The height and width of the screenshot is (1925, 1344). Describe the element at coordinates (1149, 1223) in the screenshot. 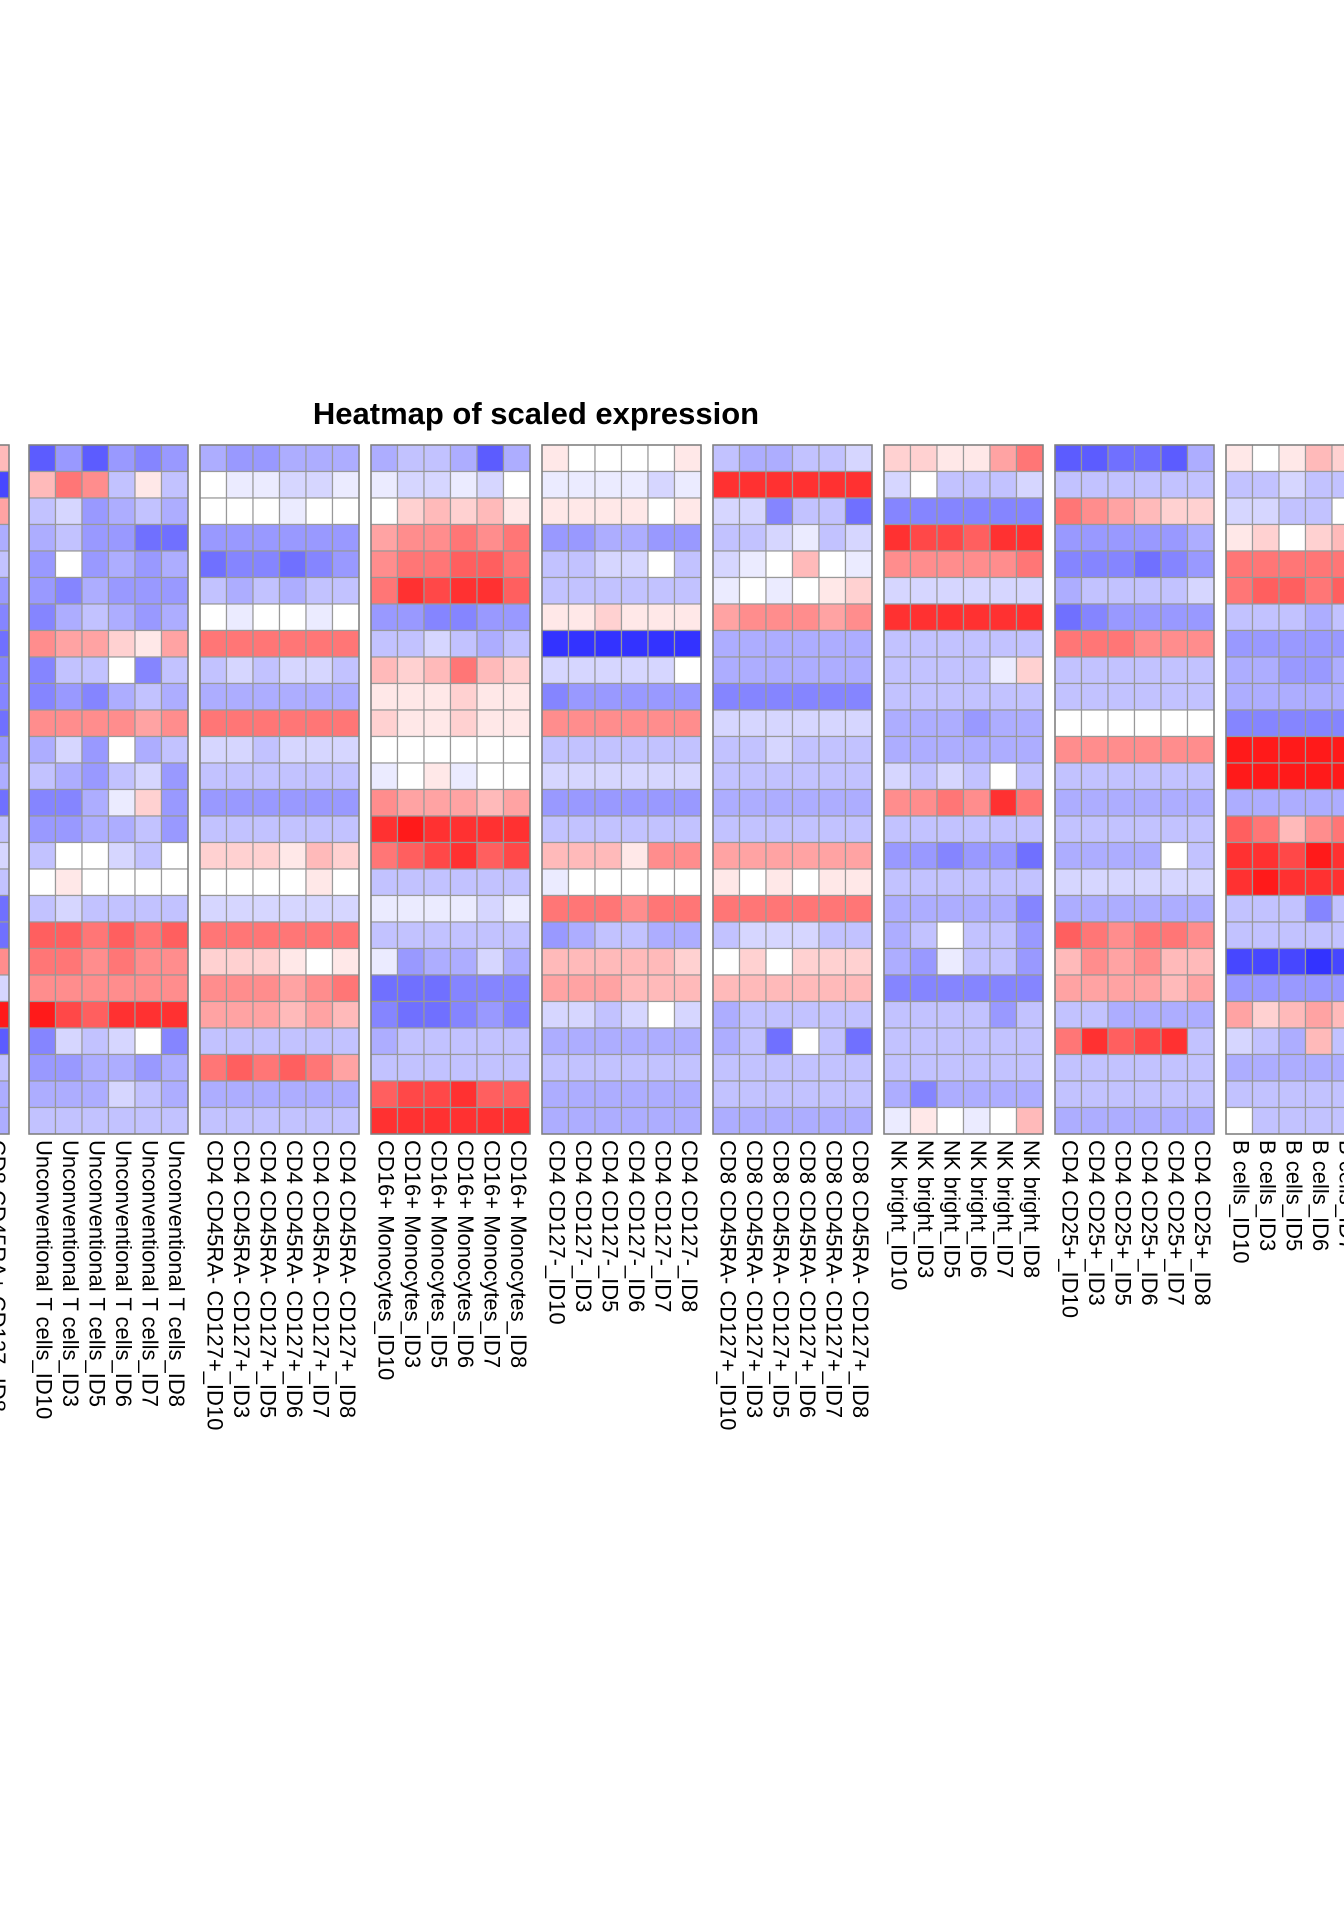

I see `column-label: CD4 CD25+_ID6` at that location.